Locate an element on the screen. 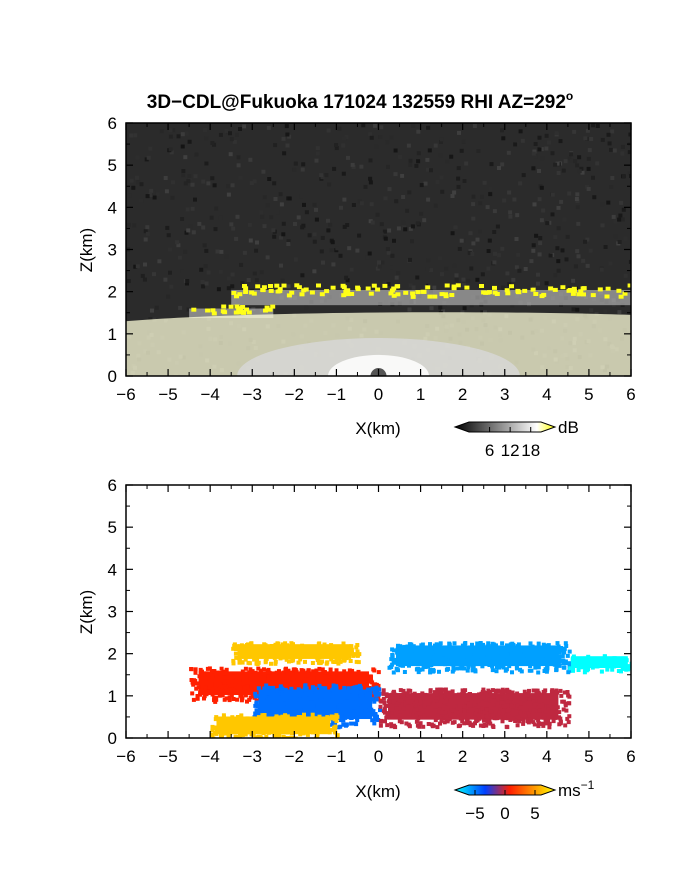 This screenshot has width=680, height=880. velocity-ylabel: Z(km) is located at coordinates (86, 612).